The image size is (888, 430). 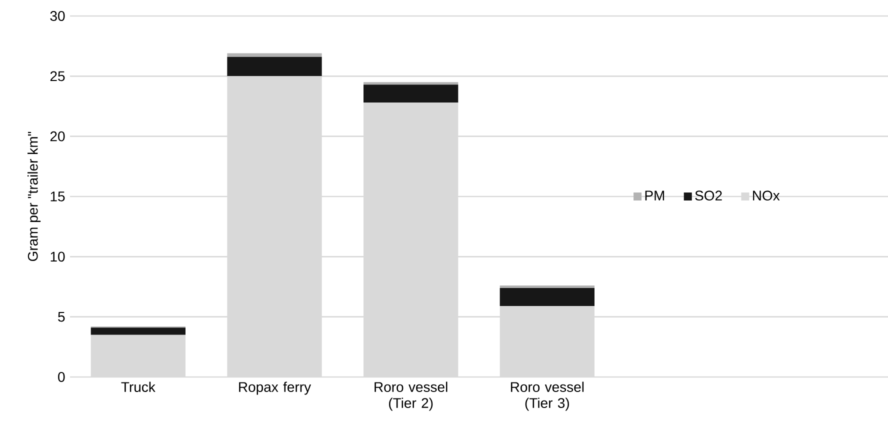 What do you see at coordinates (766, 195) in the screenshot?
I see `legend-label: NOx` at bounding box center [766, 195].